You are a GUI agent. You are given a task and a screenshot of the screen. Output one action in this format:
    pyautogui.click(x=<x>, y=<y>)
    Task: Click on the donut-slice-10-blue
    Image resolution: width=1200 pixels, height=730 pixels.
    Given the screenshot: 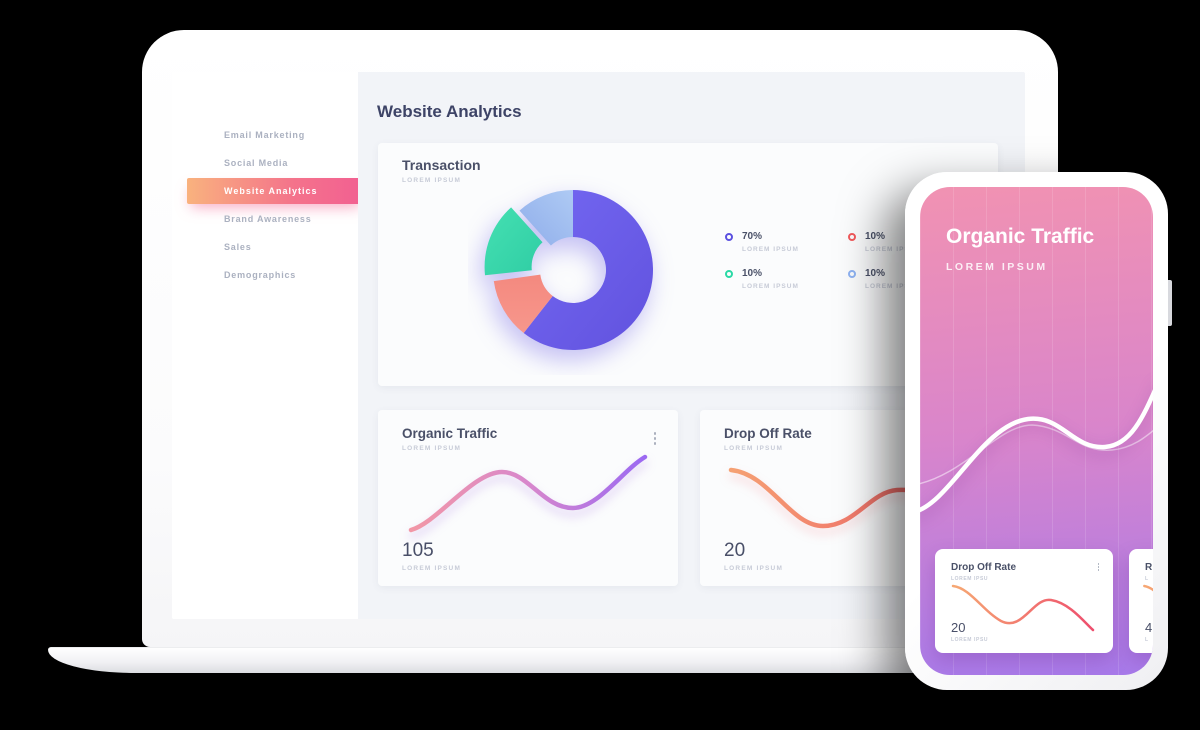 What is the action you would take?
    pyautogui.click(x=546, y=218)
    